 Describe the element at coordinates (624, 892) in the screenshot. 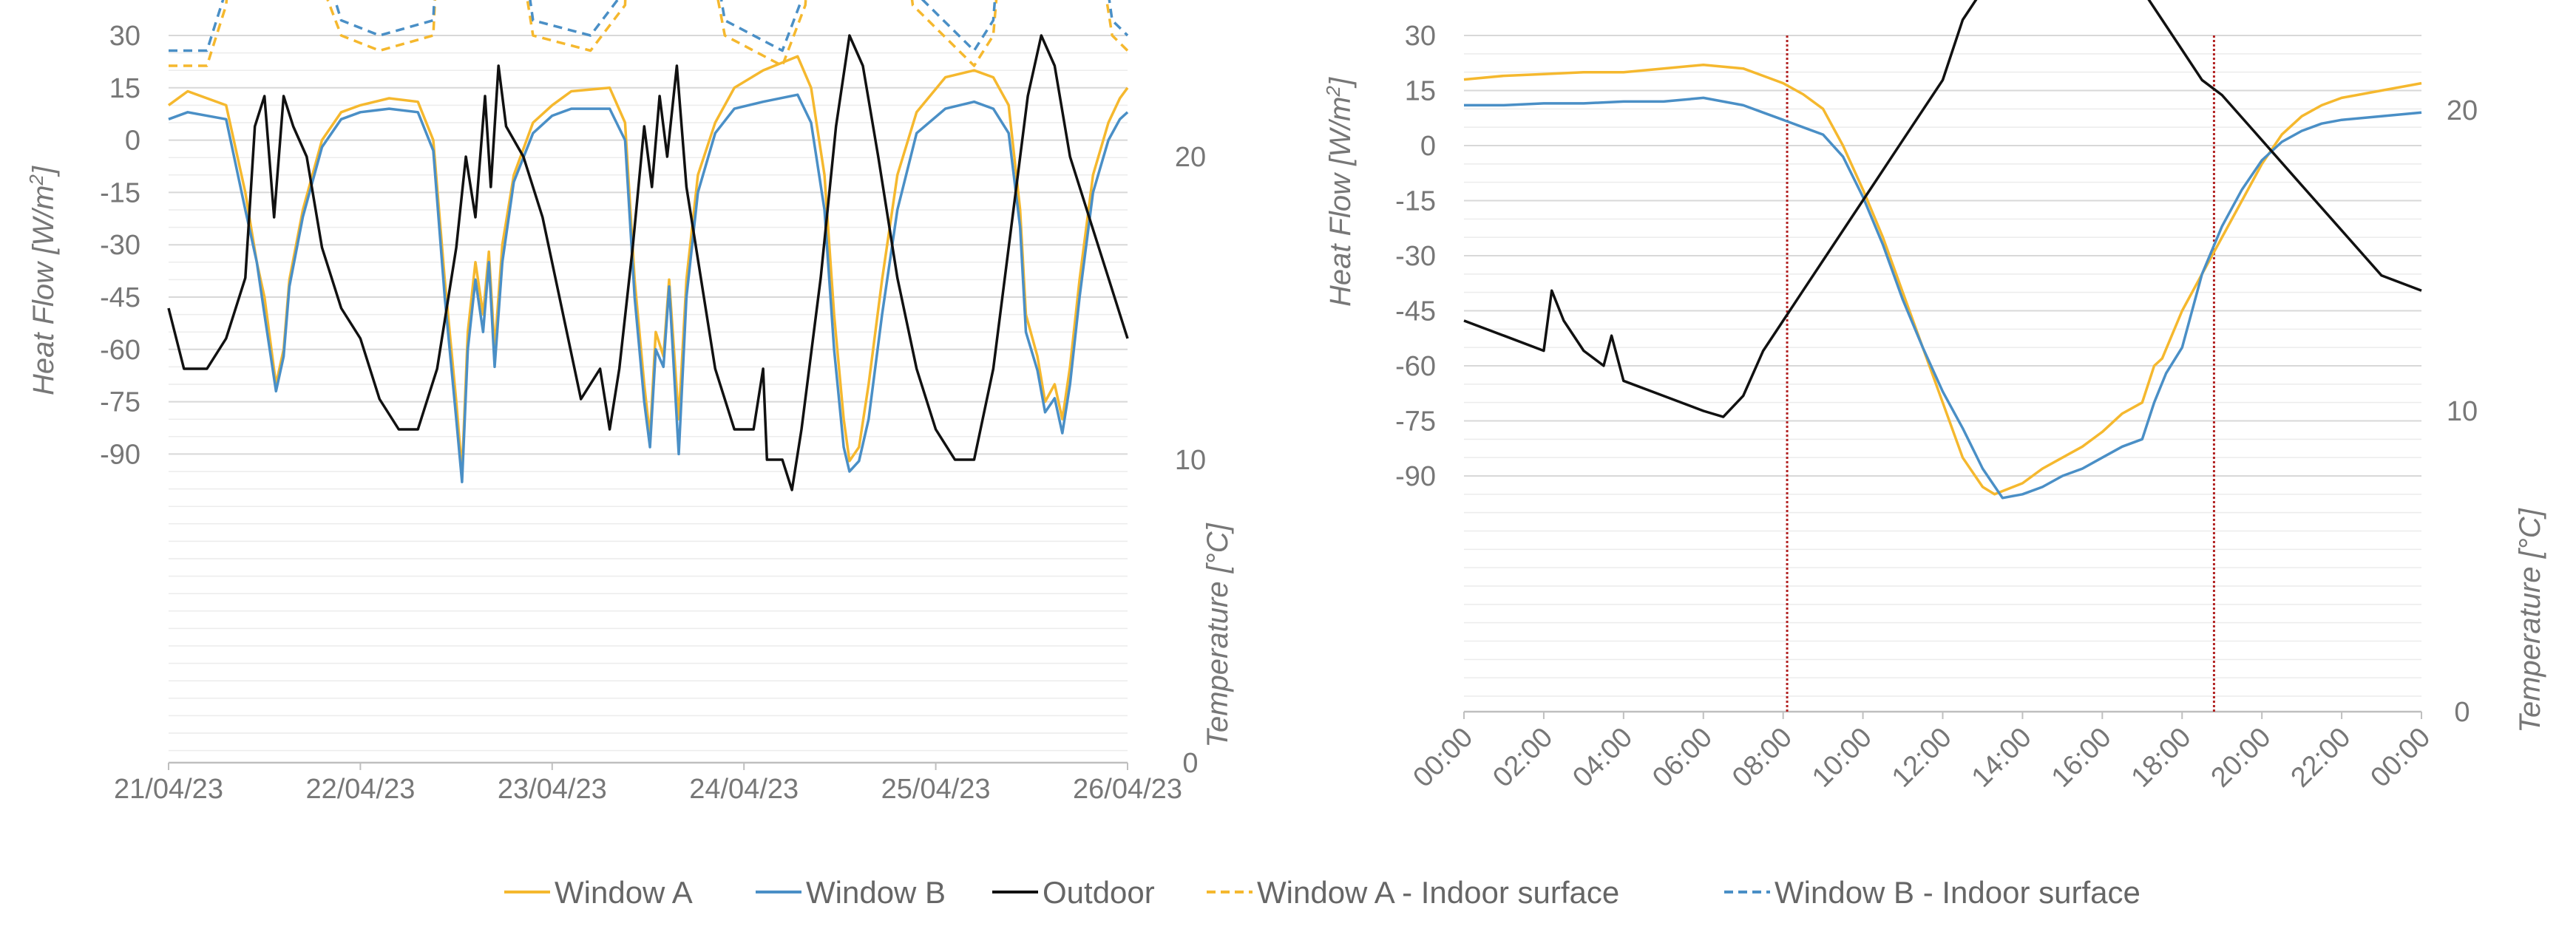

I see `legend-label: Window A` at that location.